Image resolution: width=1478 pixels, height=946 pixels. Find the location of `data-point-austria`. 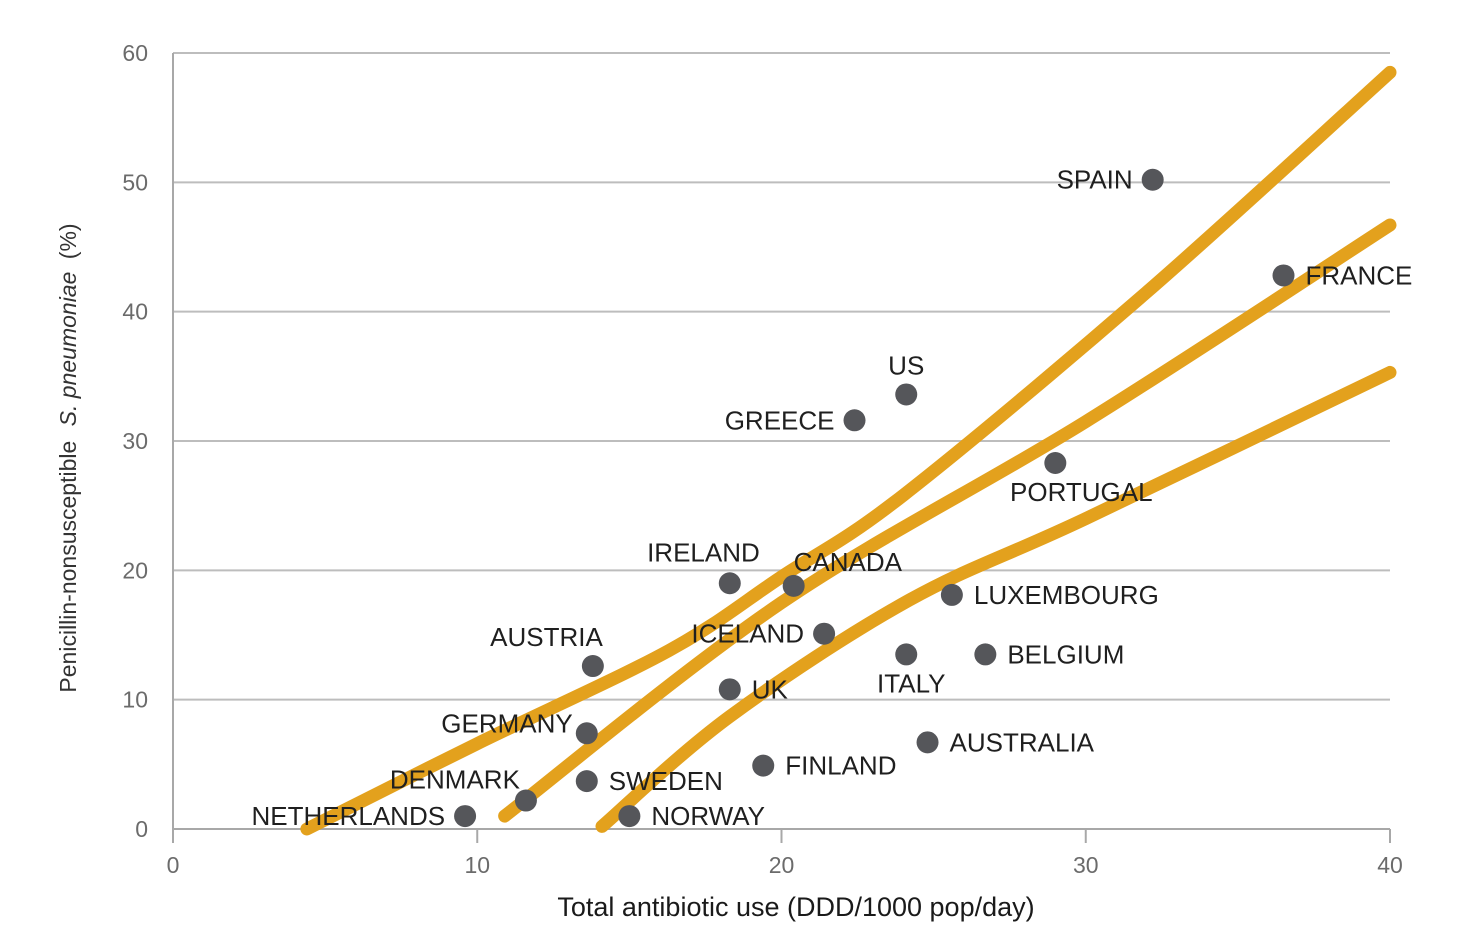

data-point-austria is located at coordinates (592, 666).